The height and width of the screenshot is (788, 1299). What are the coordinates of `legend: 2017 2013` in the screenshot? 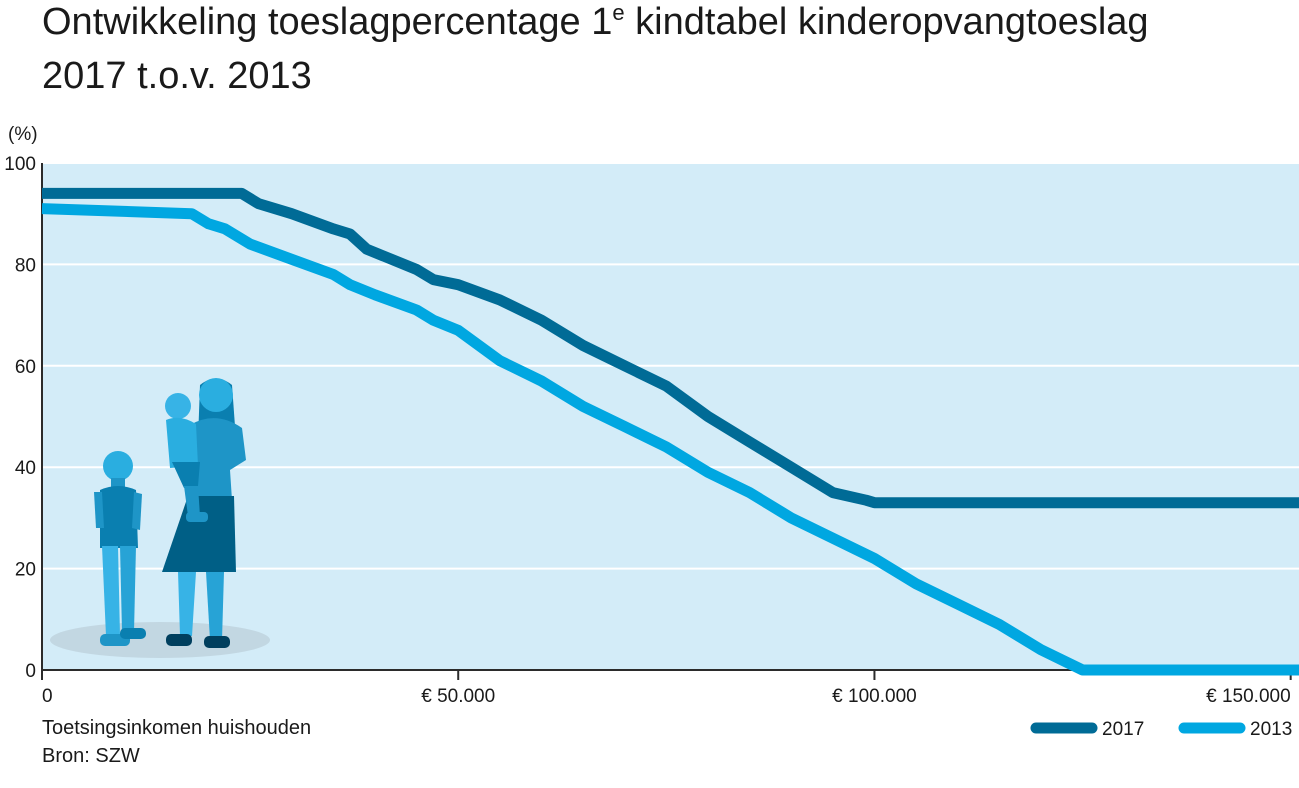 It's located at (1161, 729).